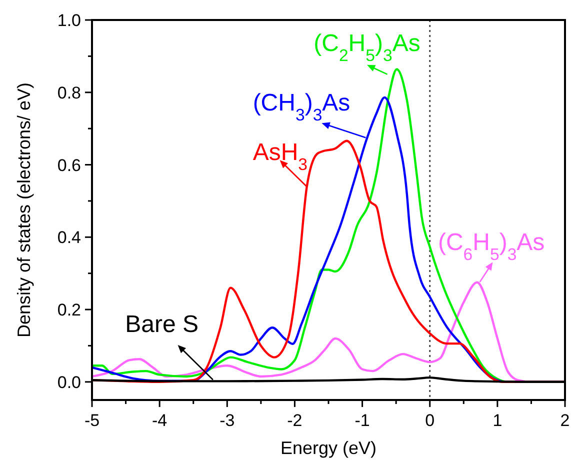 Image resolution: width=571 pixels, height=472 pixels. Describe the element at coordinates (92, 420) in the screenshot. I see `x-tick-label: -5` at that location.